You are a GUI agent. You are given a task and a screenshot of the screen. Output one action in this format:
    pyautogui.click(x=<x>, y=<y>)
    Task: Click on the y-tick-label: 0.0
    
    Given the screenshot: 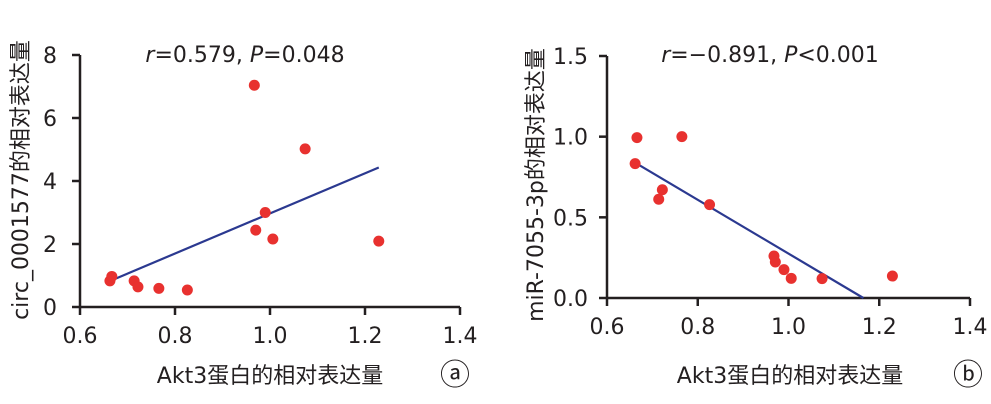 What is the action you would take?
    pyautogui.click(x=570, y=299)
    